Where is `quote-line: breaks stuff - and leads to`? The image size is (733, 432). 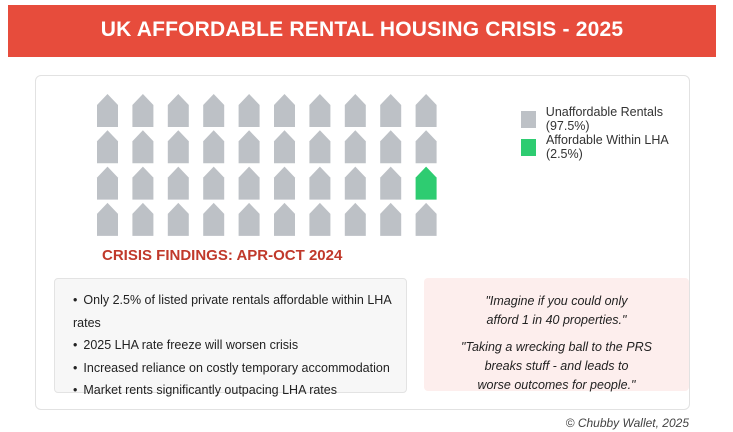
quote-line: breaks stuff - and leads to is located at coordinates (556, 366).